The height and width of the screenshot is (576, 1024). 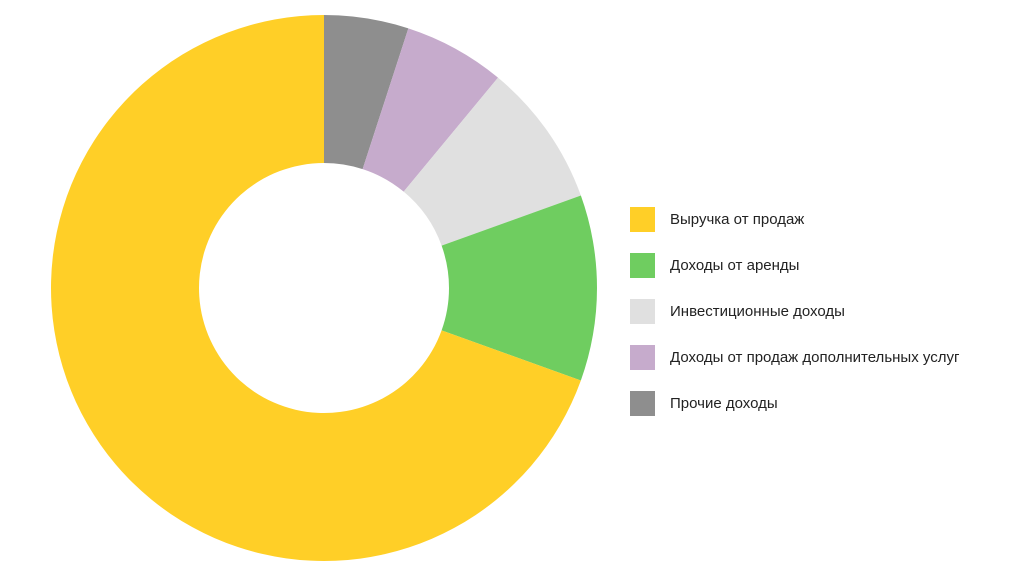 What do you see at coordinates (724, 403) in the screenshot?
I see `legend-label: Прочие доходы` at bounding box center [724, 403].